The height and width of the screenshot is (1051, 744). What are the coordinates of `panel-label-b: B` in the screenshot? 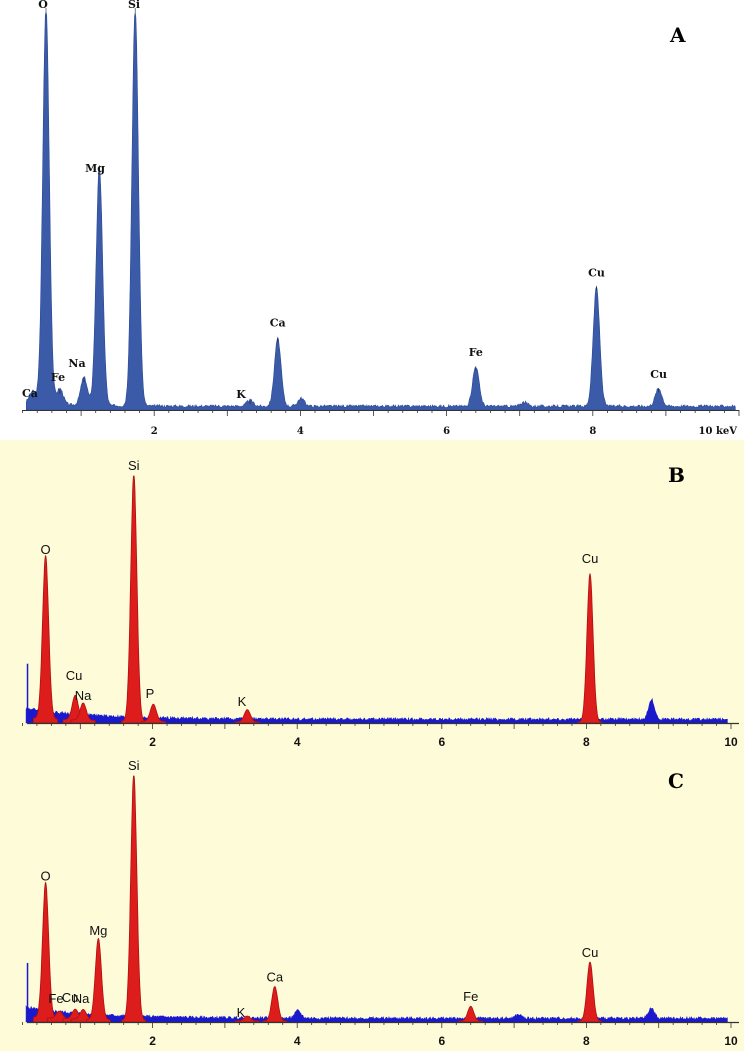 It's located at (676, 475).